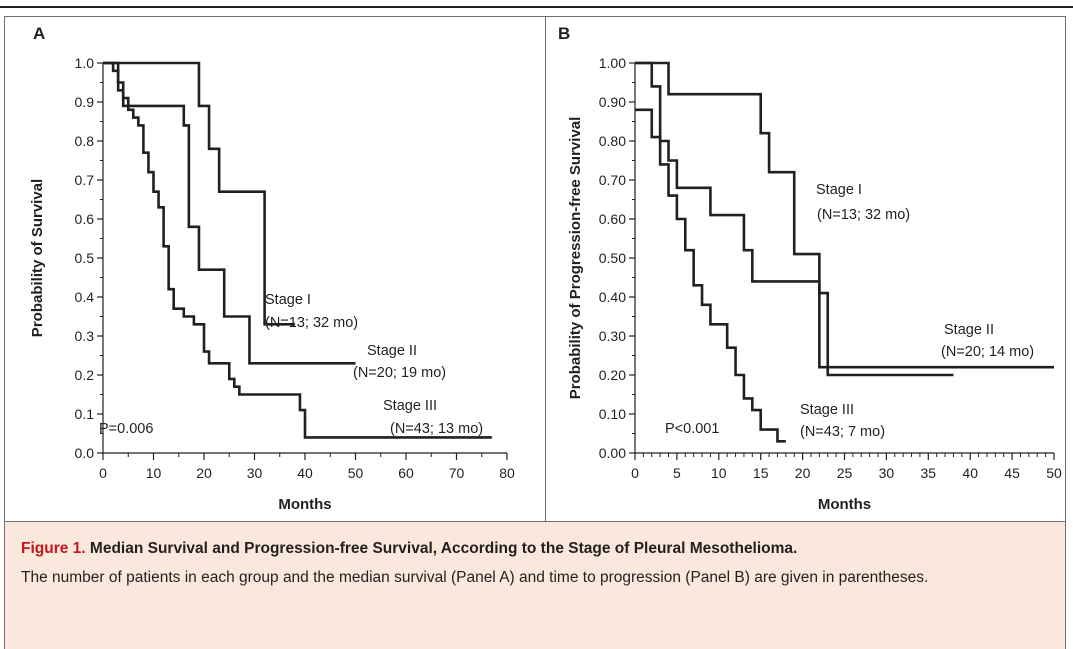  I want to click on panel-b-x-axis-label: Months, so click(844, 504).